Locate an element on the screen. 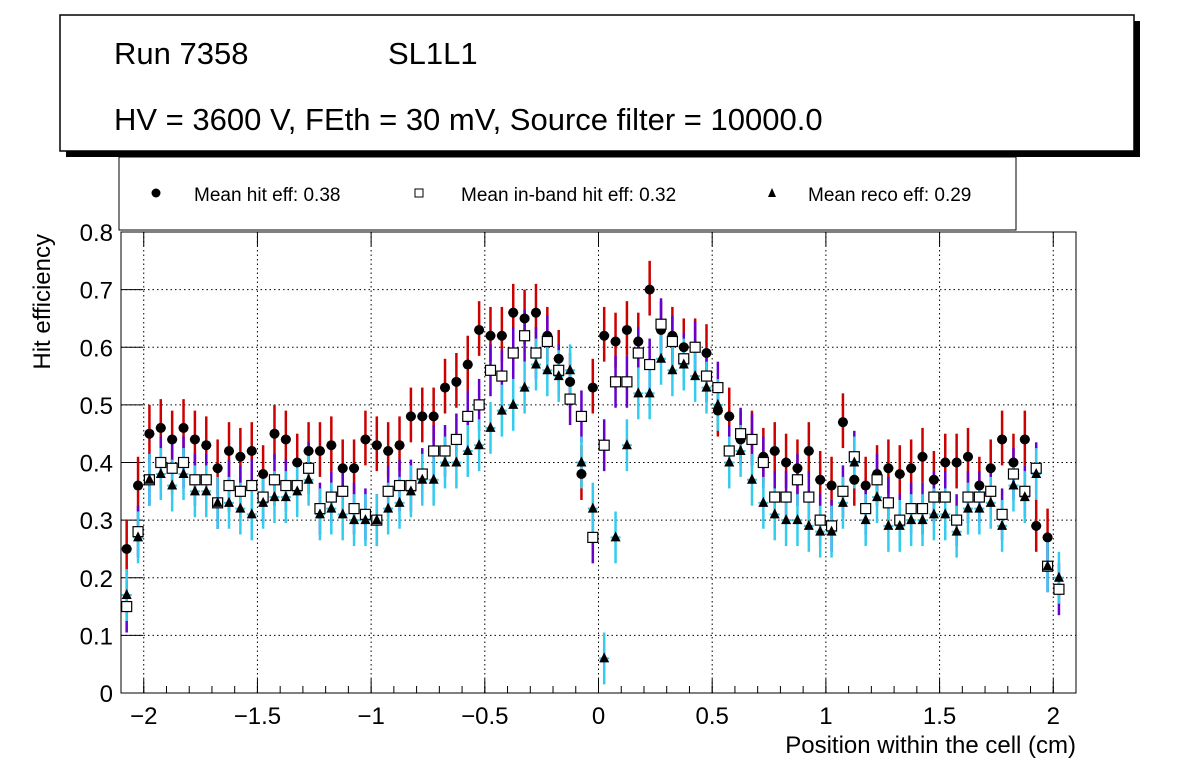 This screenshot has height=772, width=1196. x-tick-label: −2 is located at coordinates (143, 716).